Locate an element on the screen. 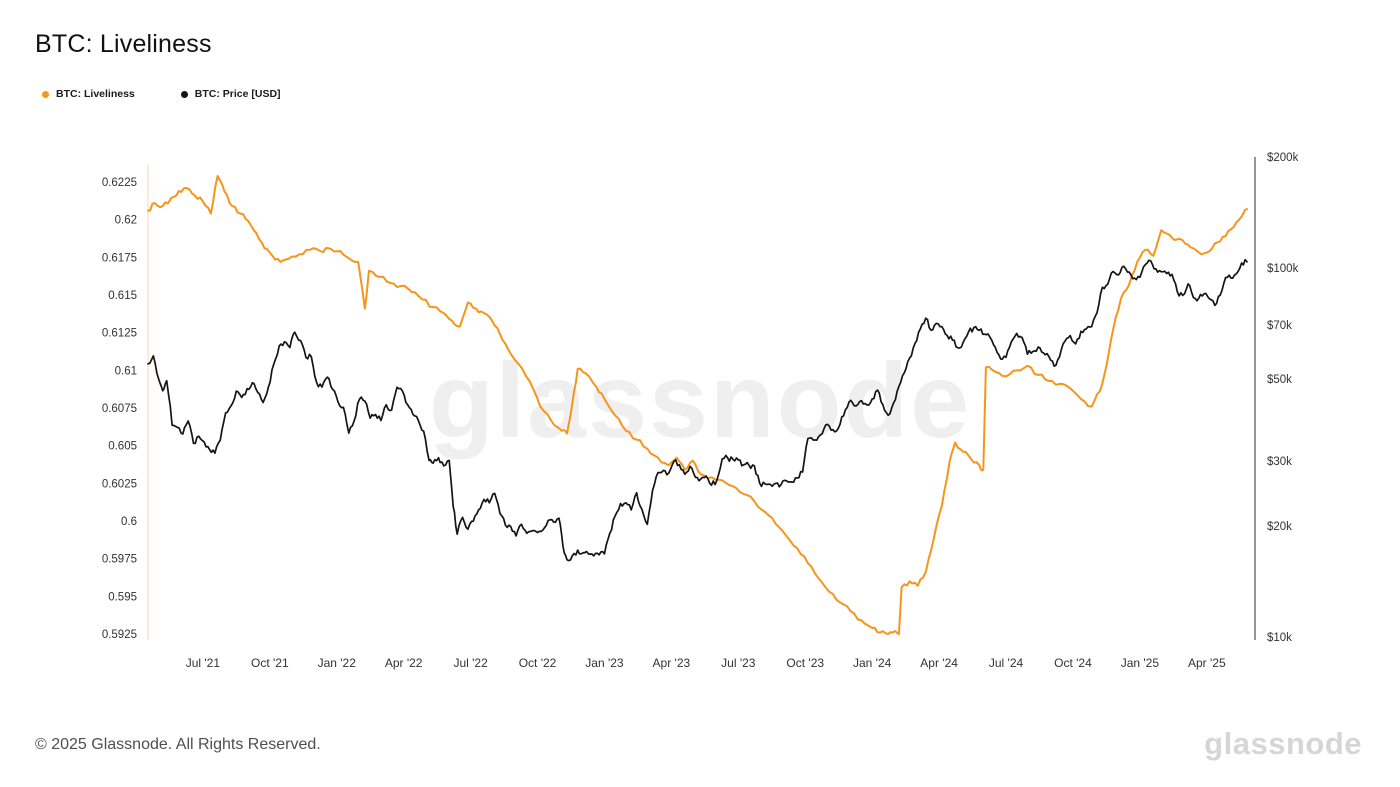  right-axis-tick: $100k is located at coordinates (1283, 269).